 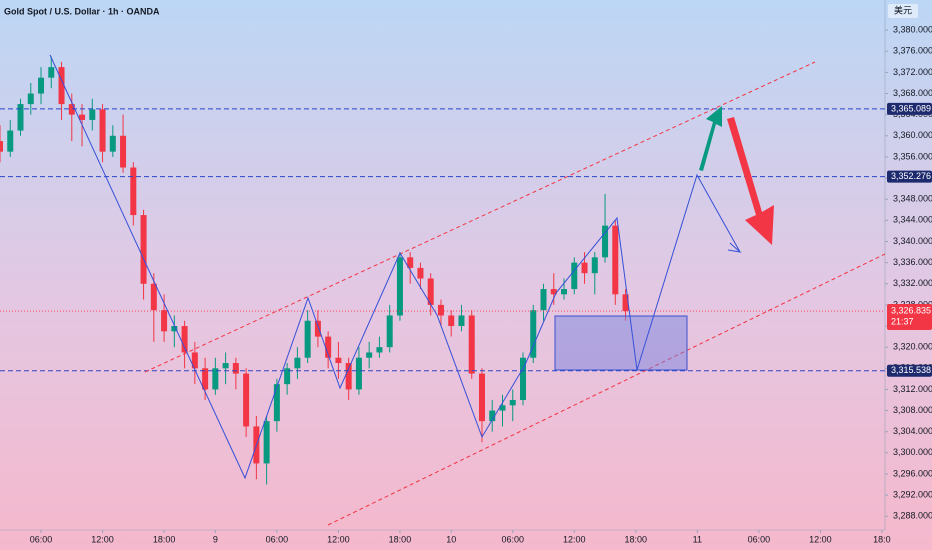 What do you see at coordinates (215, 539) in the screenshot?
I see `x-tick-label: 9` at bounding box center [215, 539].